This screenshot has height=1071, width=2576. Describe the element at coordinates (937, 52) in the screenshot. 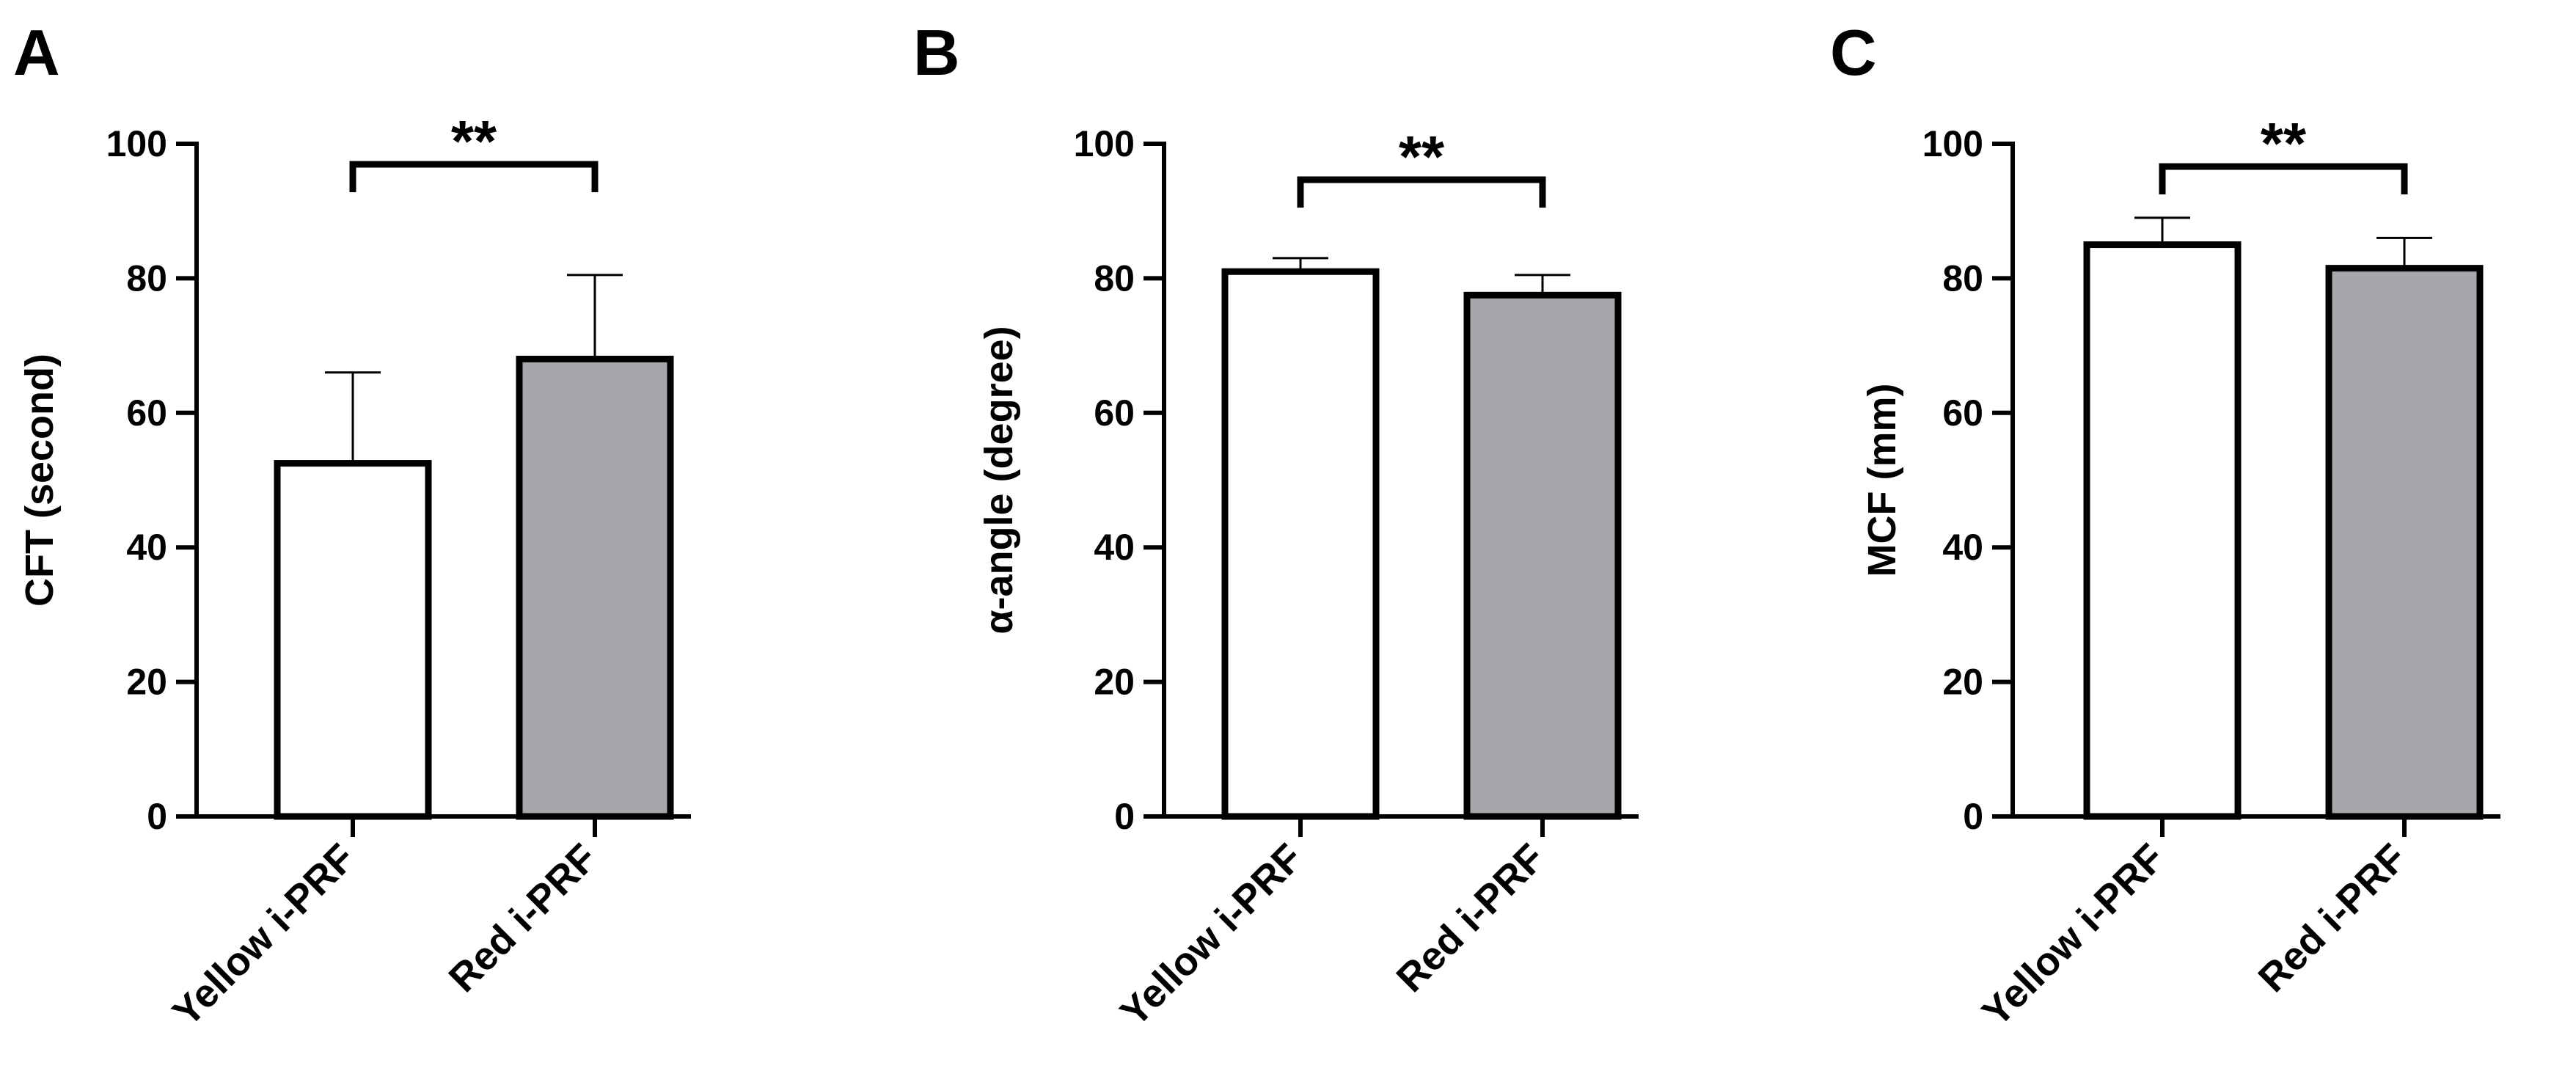

I see `panel-letter: B` at that location.